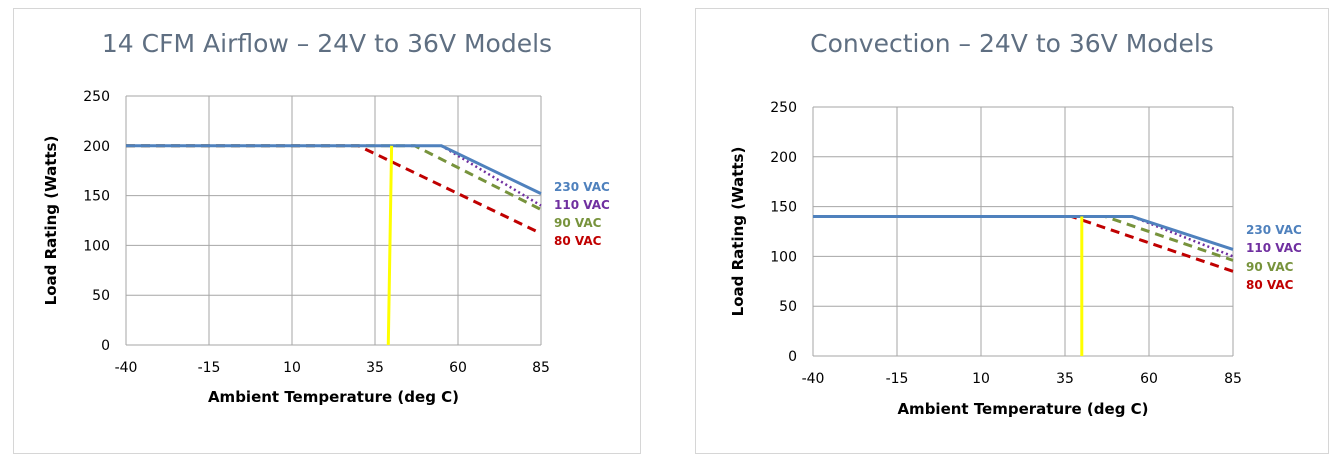  What do you see at coordinates (327, 43) in the screenshot?
I see `chart-title: 14 CFM Airflow – 24V to 36V Models` at bounding box center [327, 43].